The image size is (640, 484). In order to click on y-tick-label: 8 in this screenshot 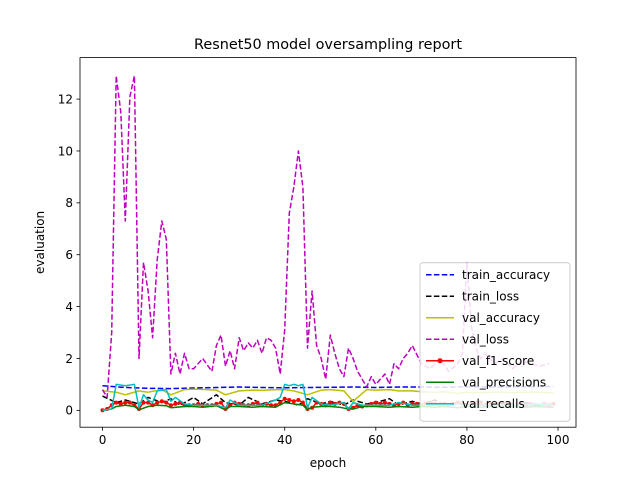, I will do `click(69, 203)`.